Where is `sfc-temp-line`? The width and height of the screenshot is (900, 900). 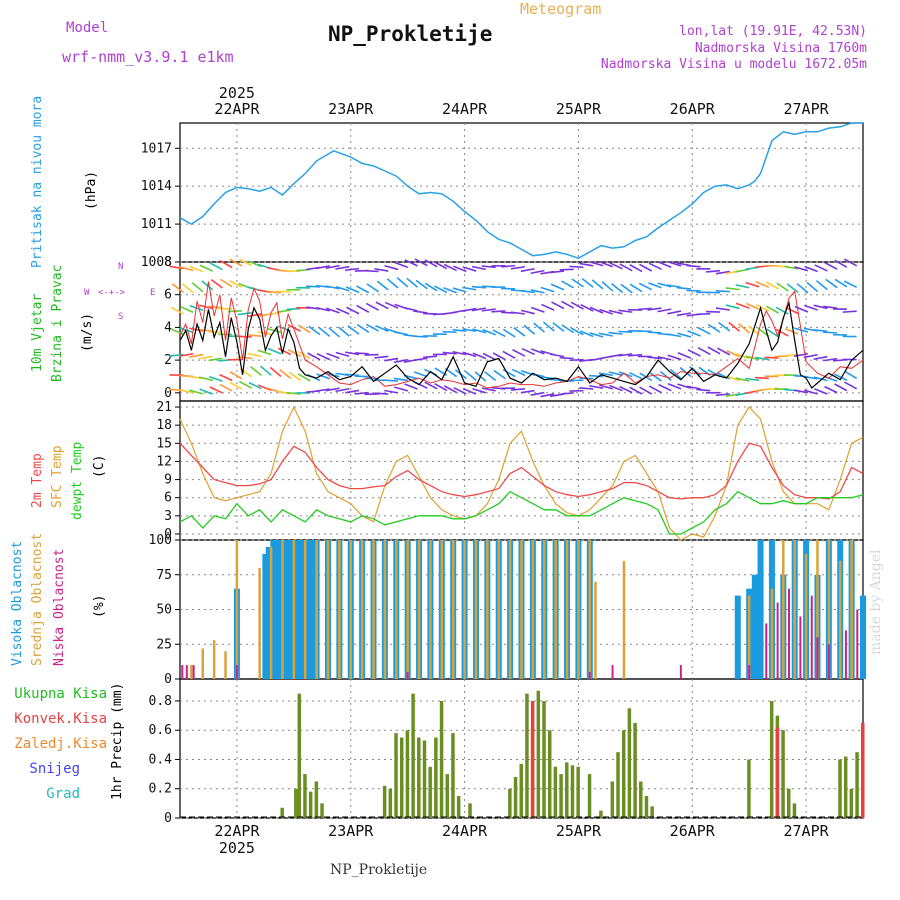
sfc-temp-line is located at coordinates (521, 473).